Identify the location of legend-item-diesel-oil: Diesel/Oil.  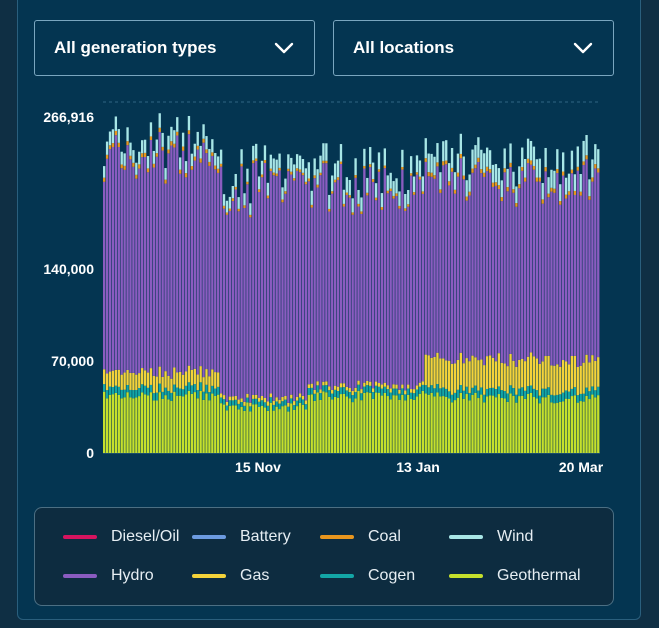
(121, 537).